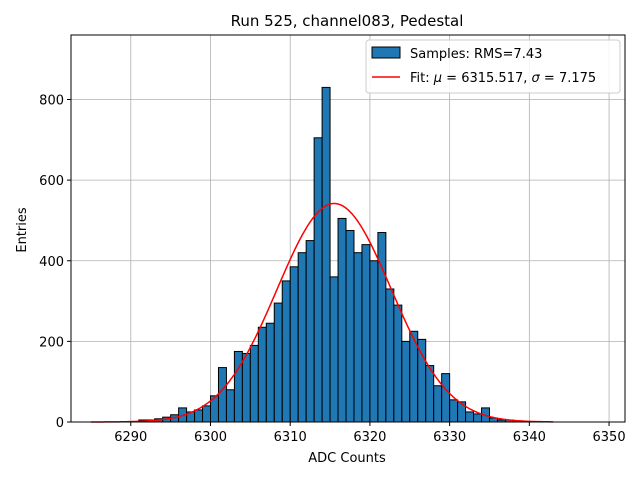 The height and width of the screenshot is (480, 640). Describe the element at coordinates (22, 230) in the screenshot. I see `y-axis-label: Entries` at that location.